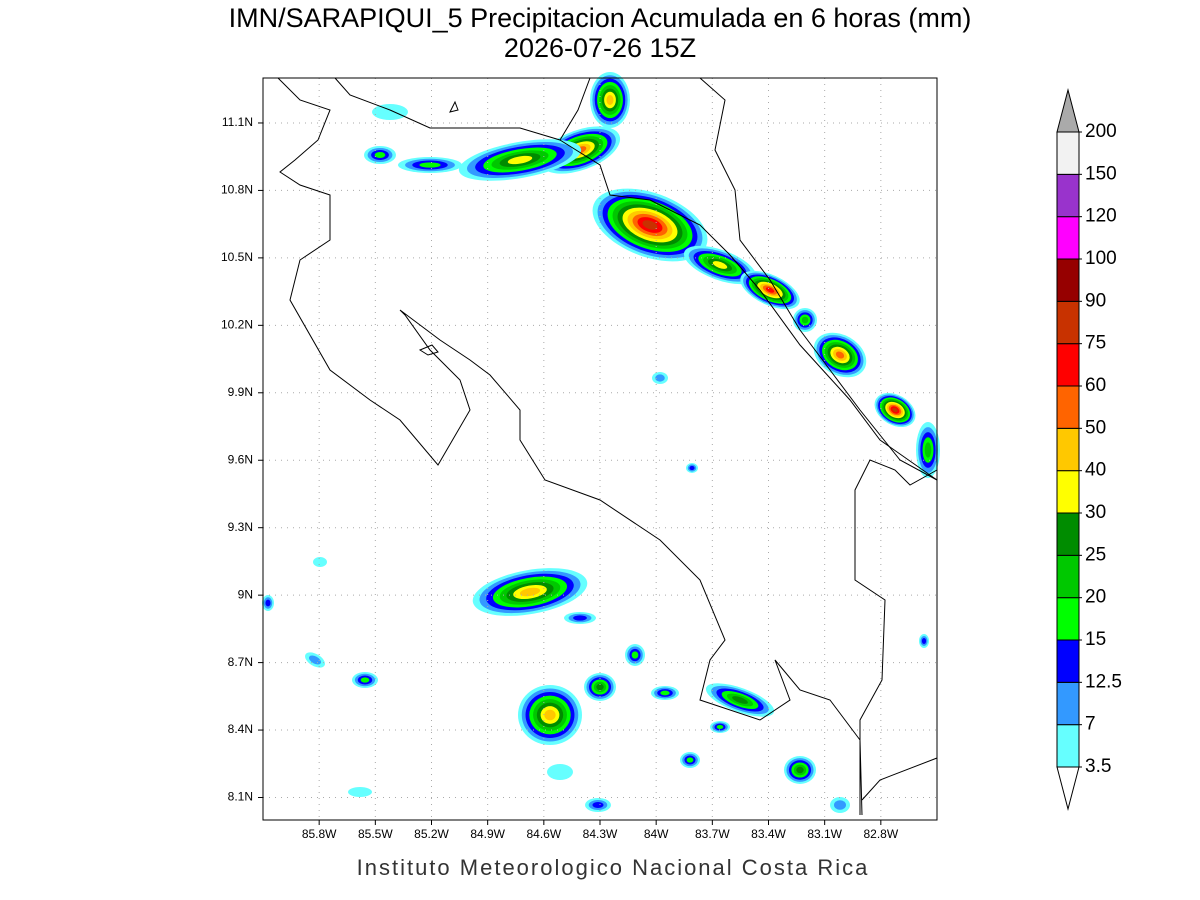 This screenshot has height=900, width=1200. Describe the element at coordinates (818, 279) in the screenshot. I see `caribbean-coast` at that location.